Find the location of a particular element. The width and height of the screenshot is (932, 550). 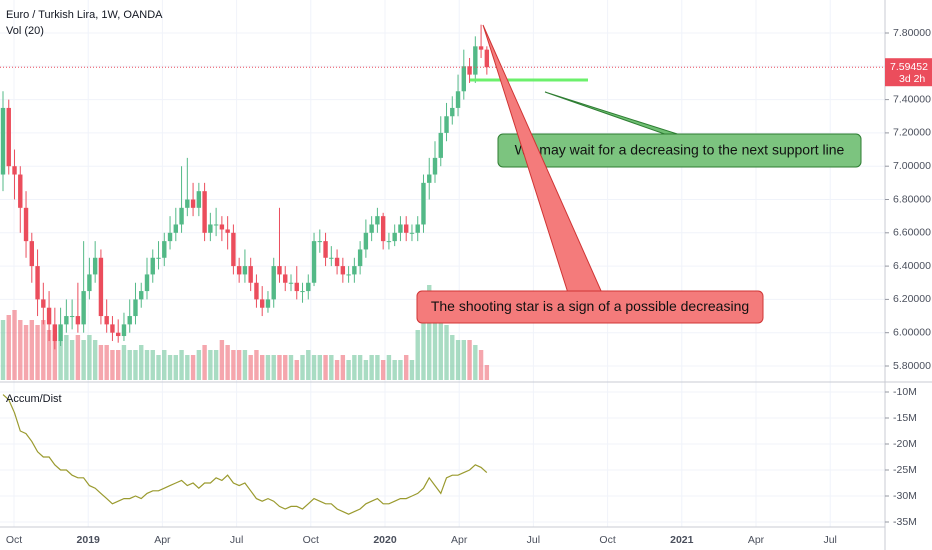

x-tick-label: Oct is located at coordinates (607, 540).